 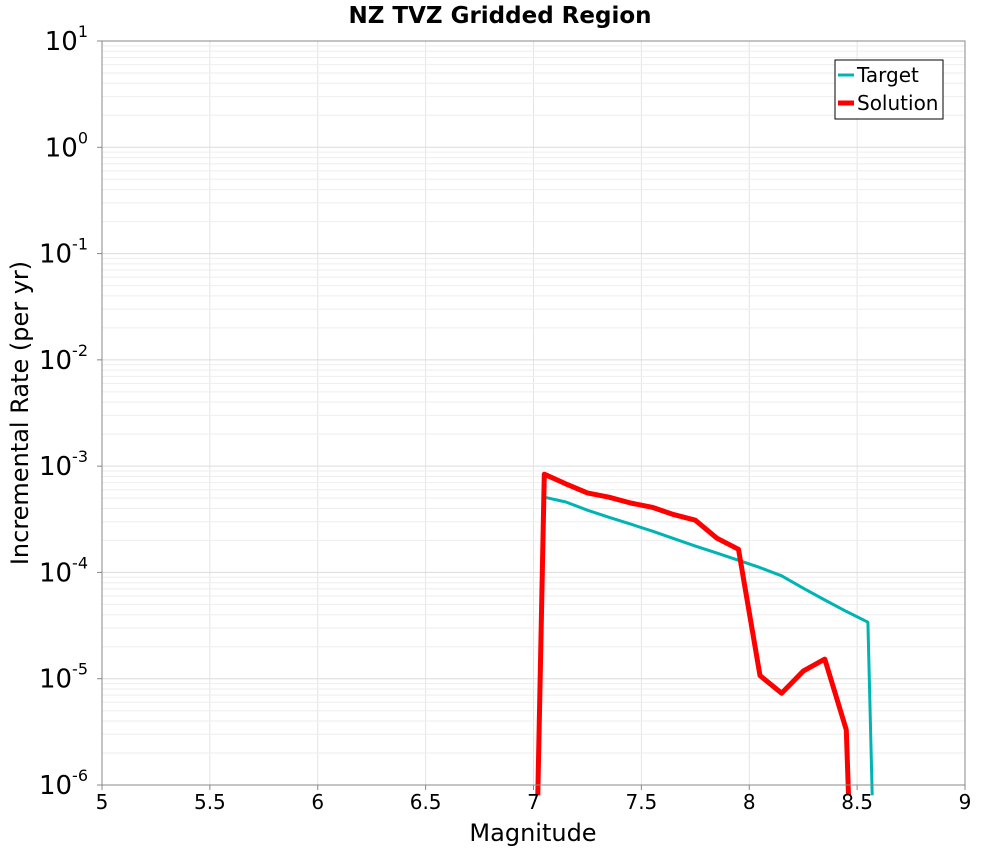 I want to click on x-tick-label-6: 8, so click(x=749, y=802).